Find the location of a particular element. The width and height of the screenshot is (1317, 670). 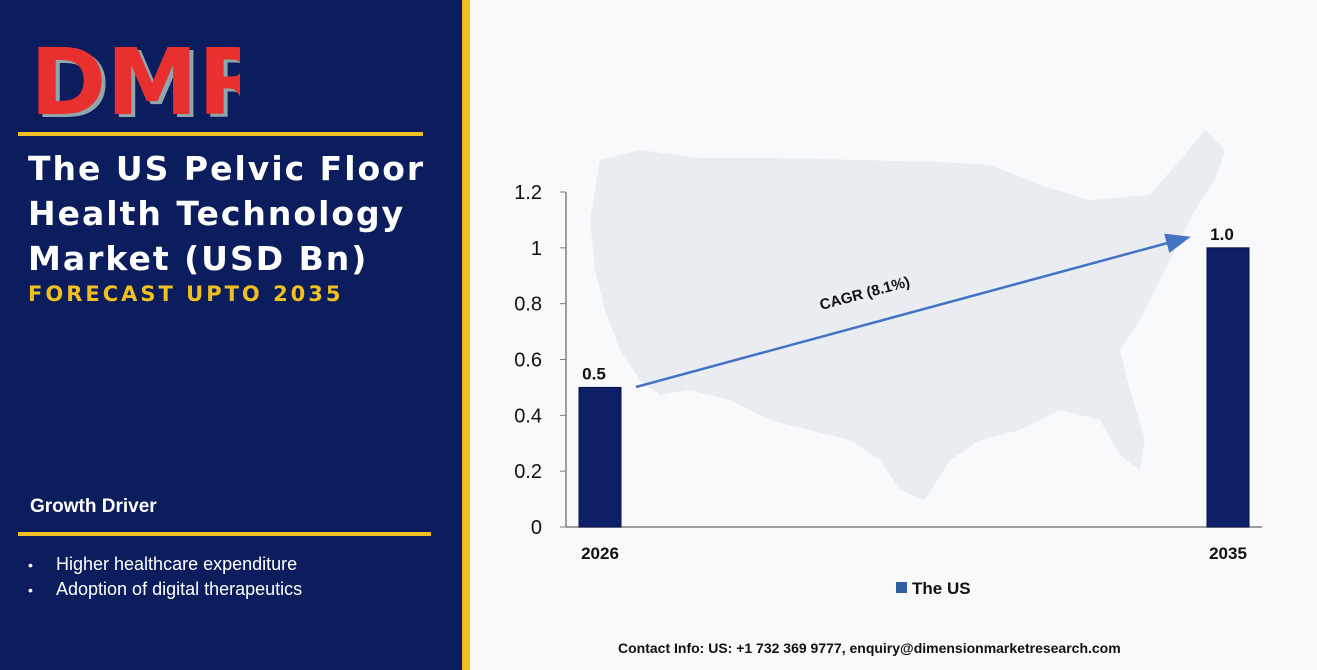

data-label-2026: 0.5 is located at coordinates (594, 373).